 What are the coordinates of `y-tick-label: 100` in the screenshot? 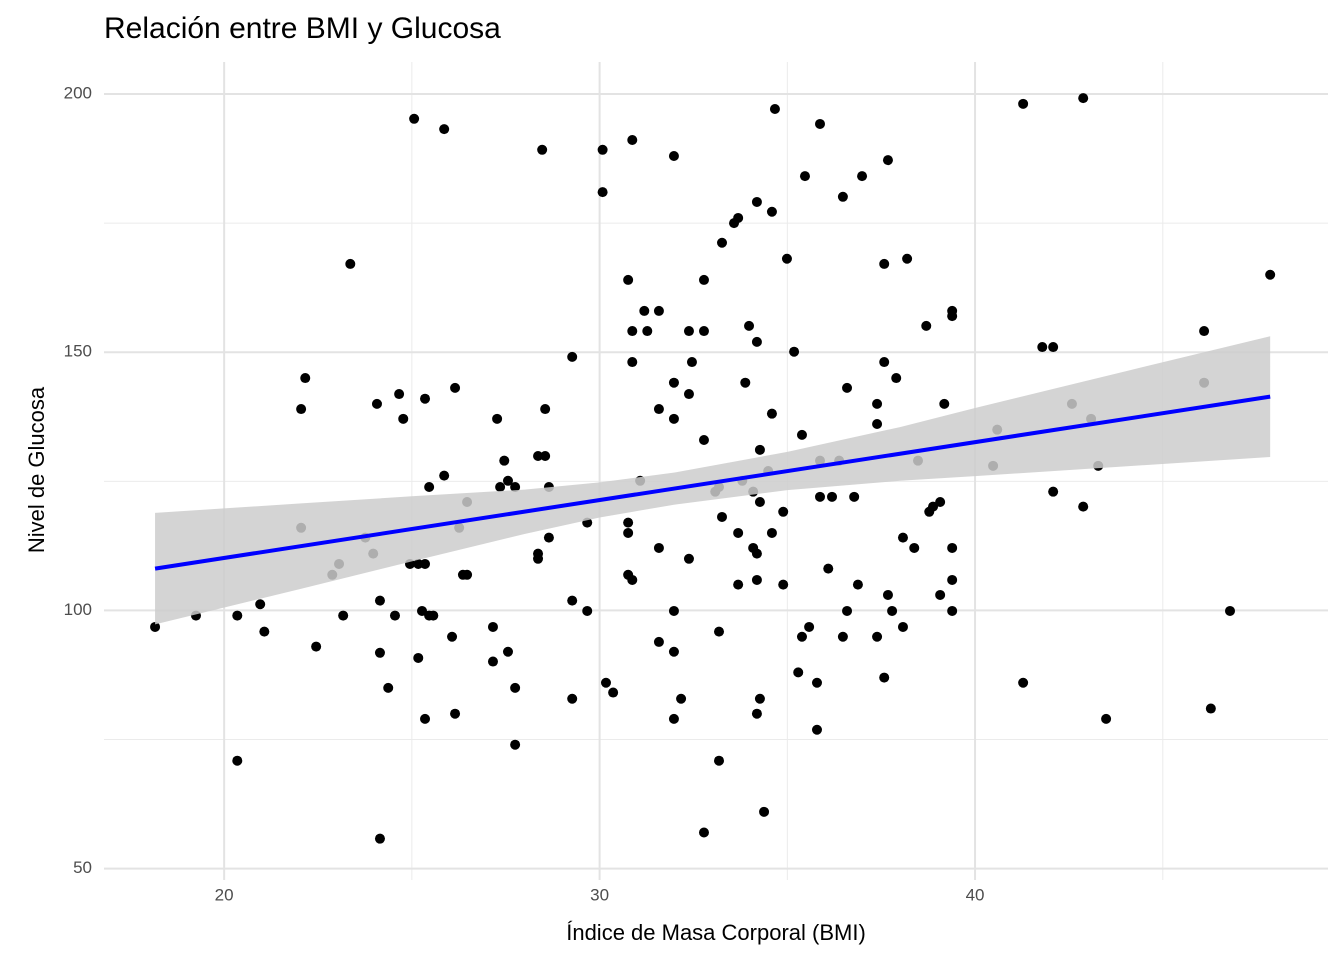 It's located at (78, 609).